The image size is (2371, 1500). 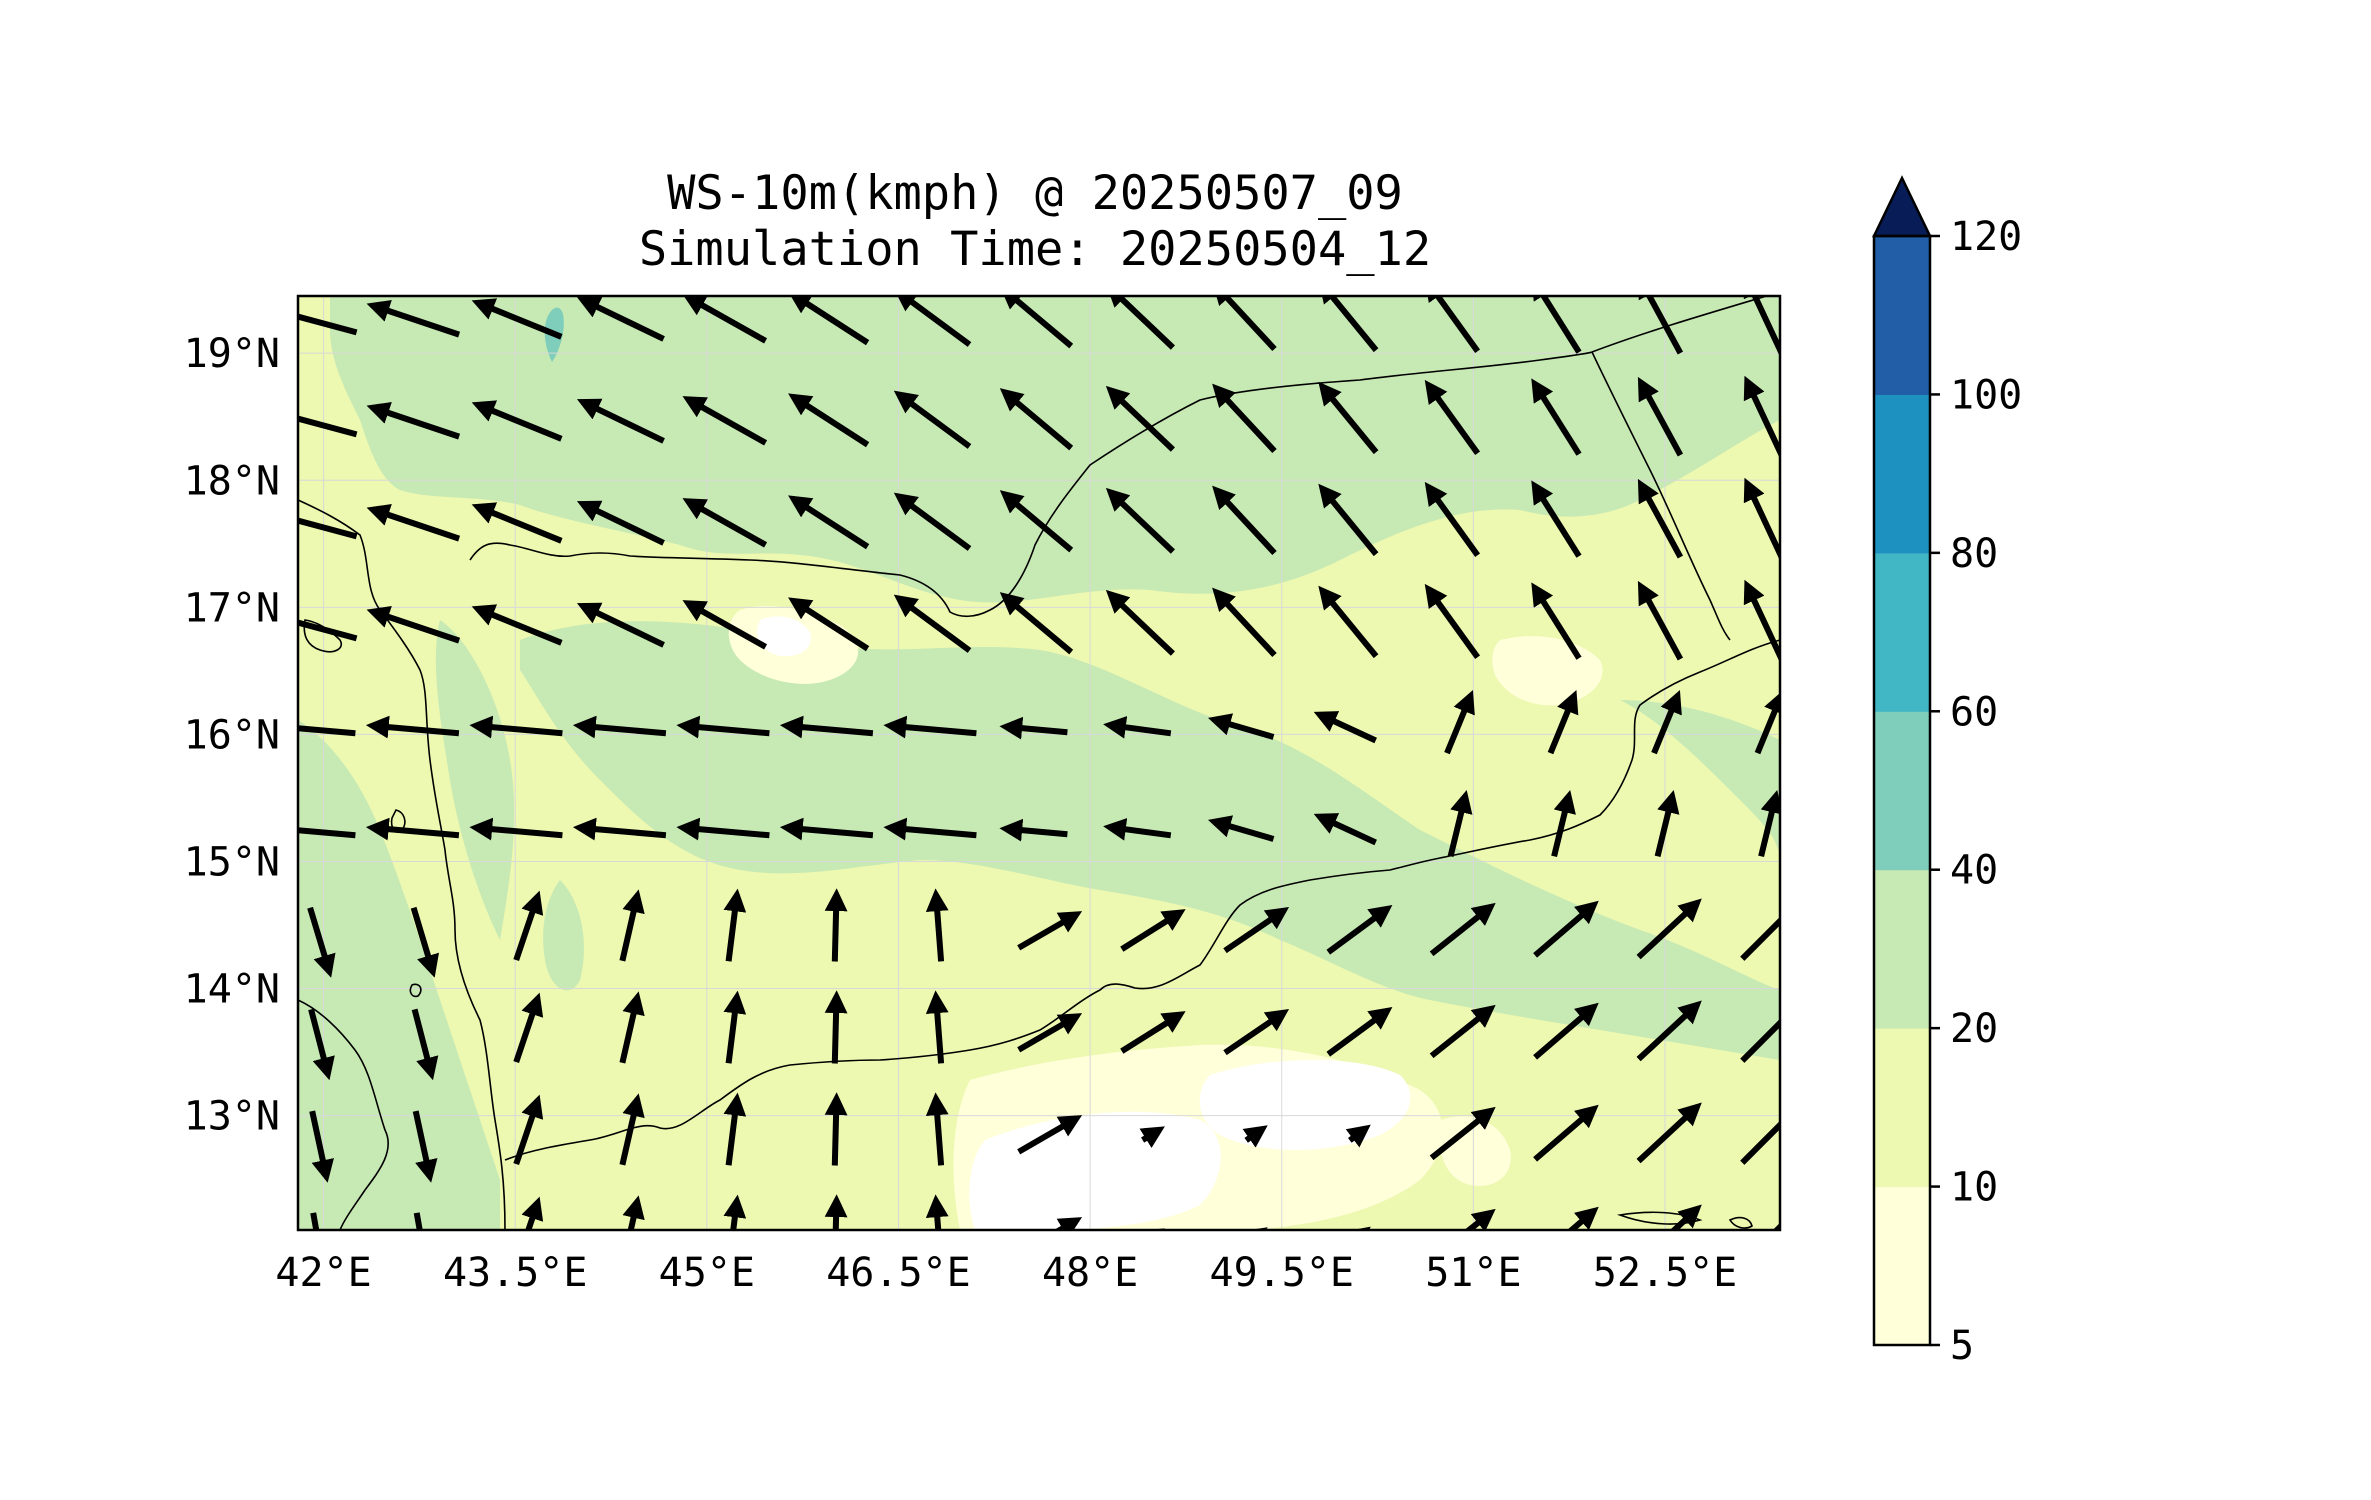 I want to click on map-subtitle: Simulation Time: 20250504_12, so click(x=1035, y=249).